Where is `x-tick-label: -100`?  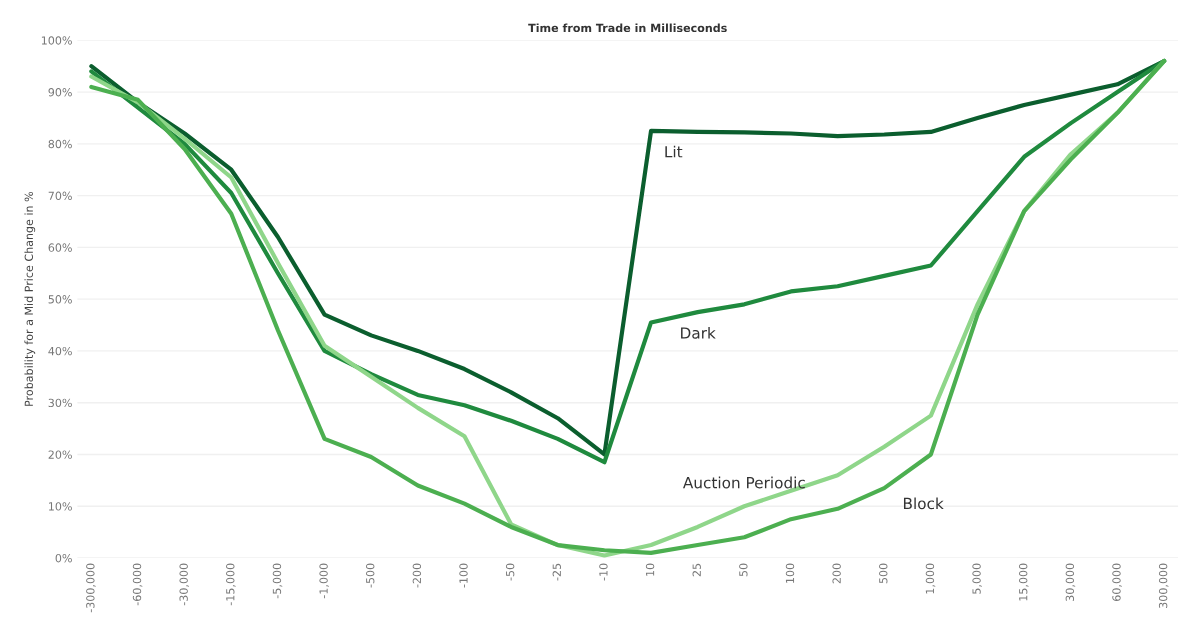 x-tick-label: -100 is located at coordinates (463, 575).